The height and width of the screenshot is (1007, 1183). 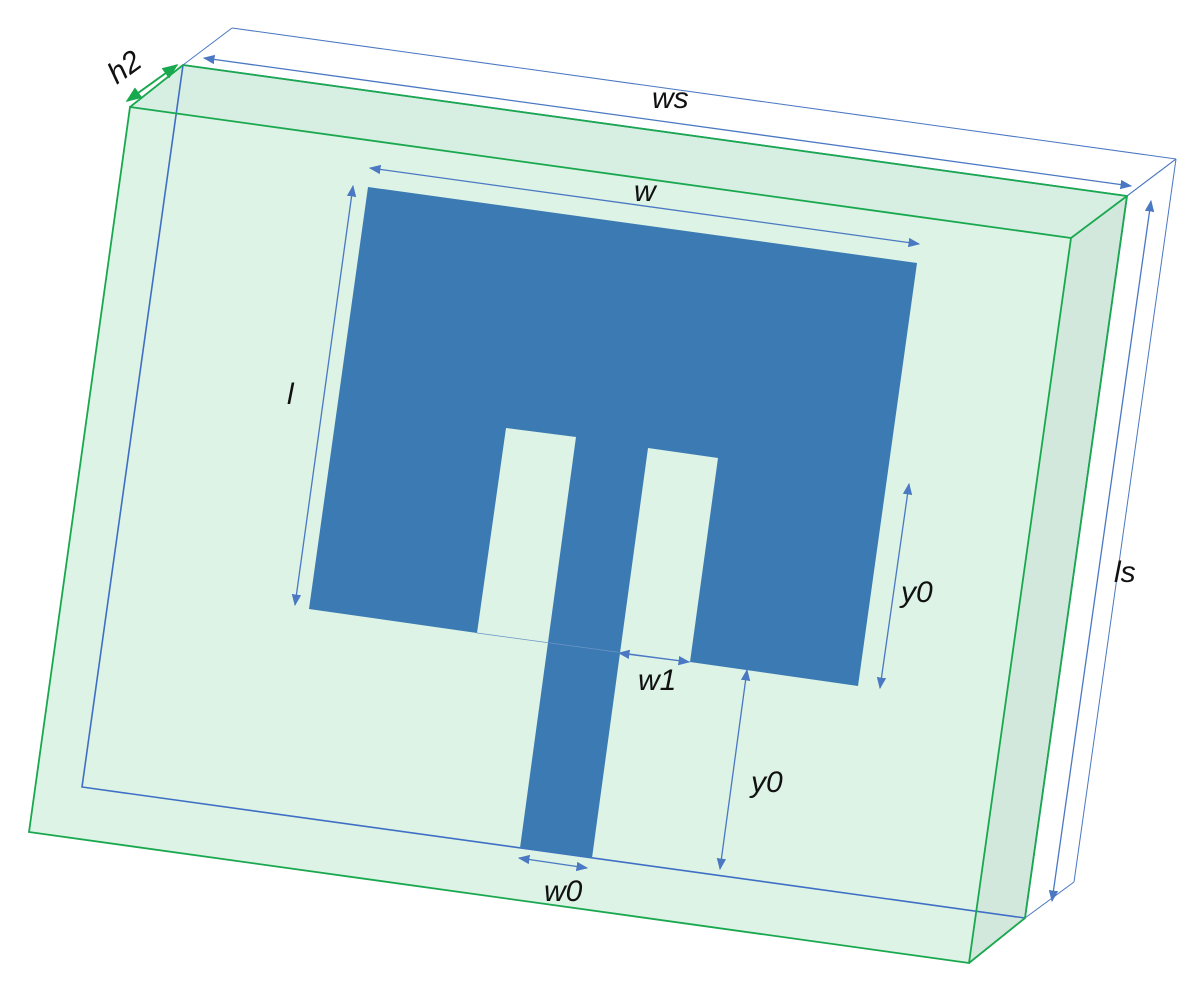 I want to click on l-label: l, so click(x=291, y=394).